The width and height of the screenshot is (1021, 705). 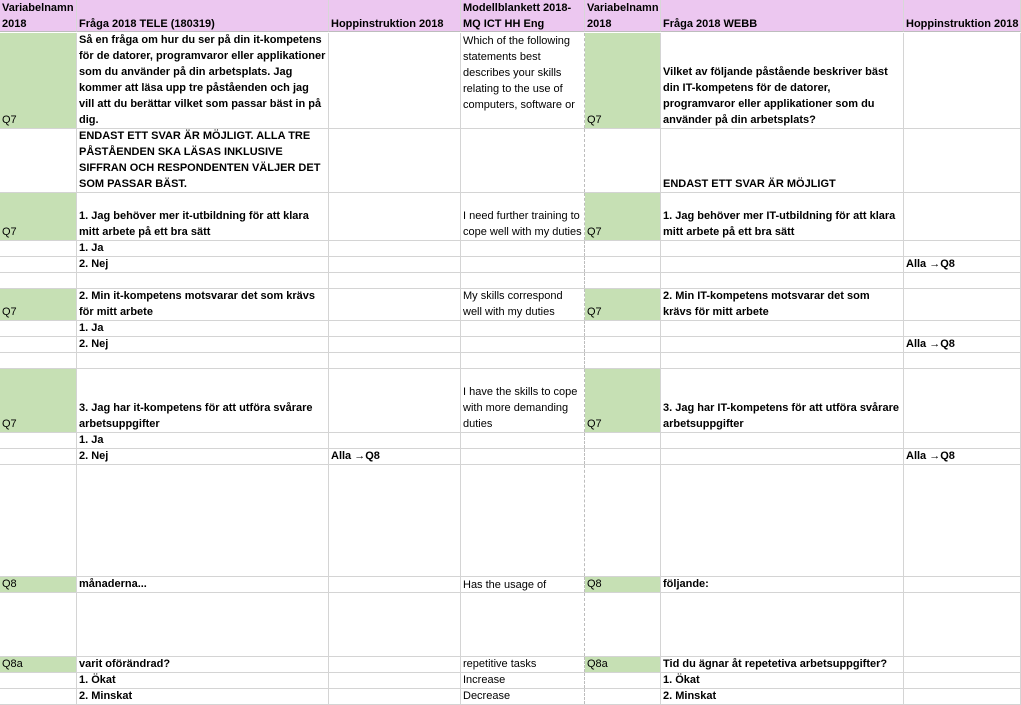 What do you see at coordinates (395, 456) in the screenshot?
I see `cell-hopp-tele: Alla →Q8` at bounding box center [395, 456].